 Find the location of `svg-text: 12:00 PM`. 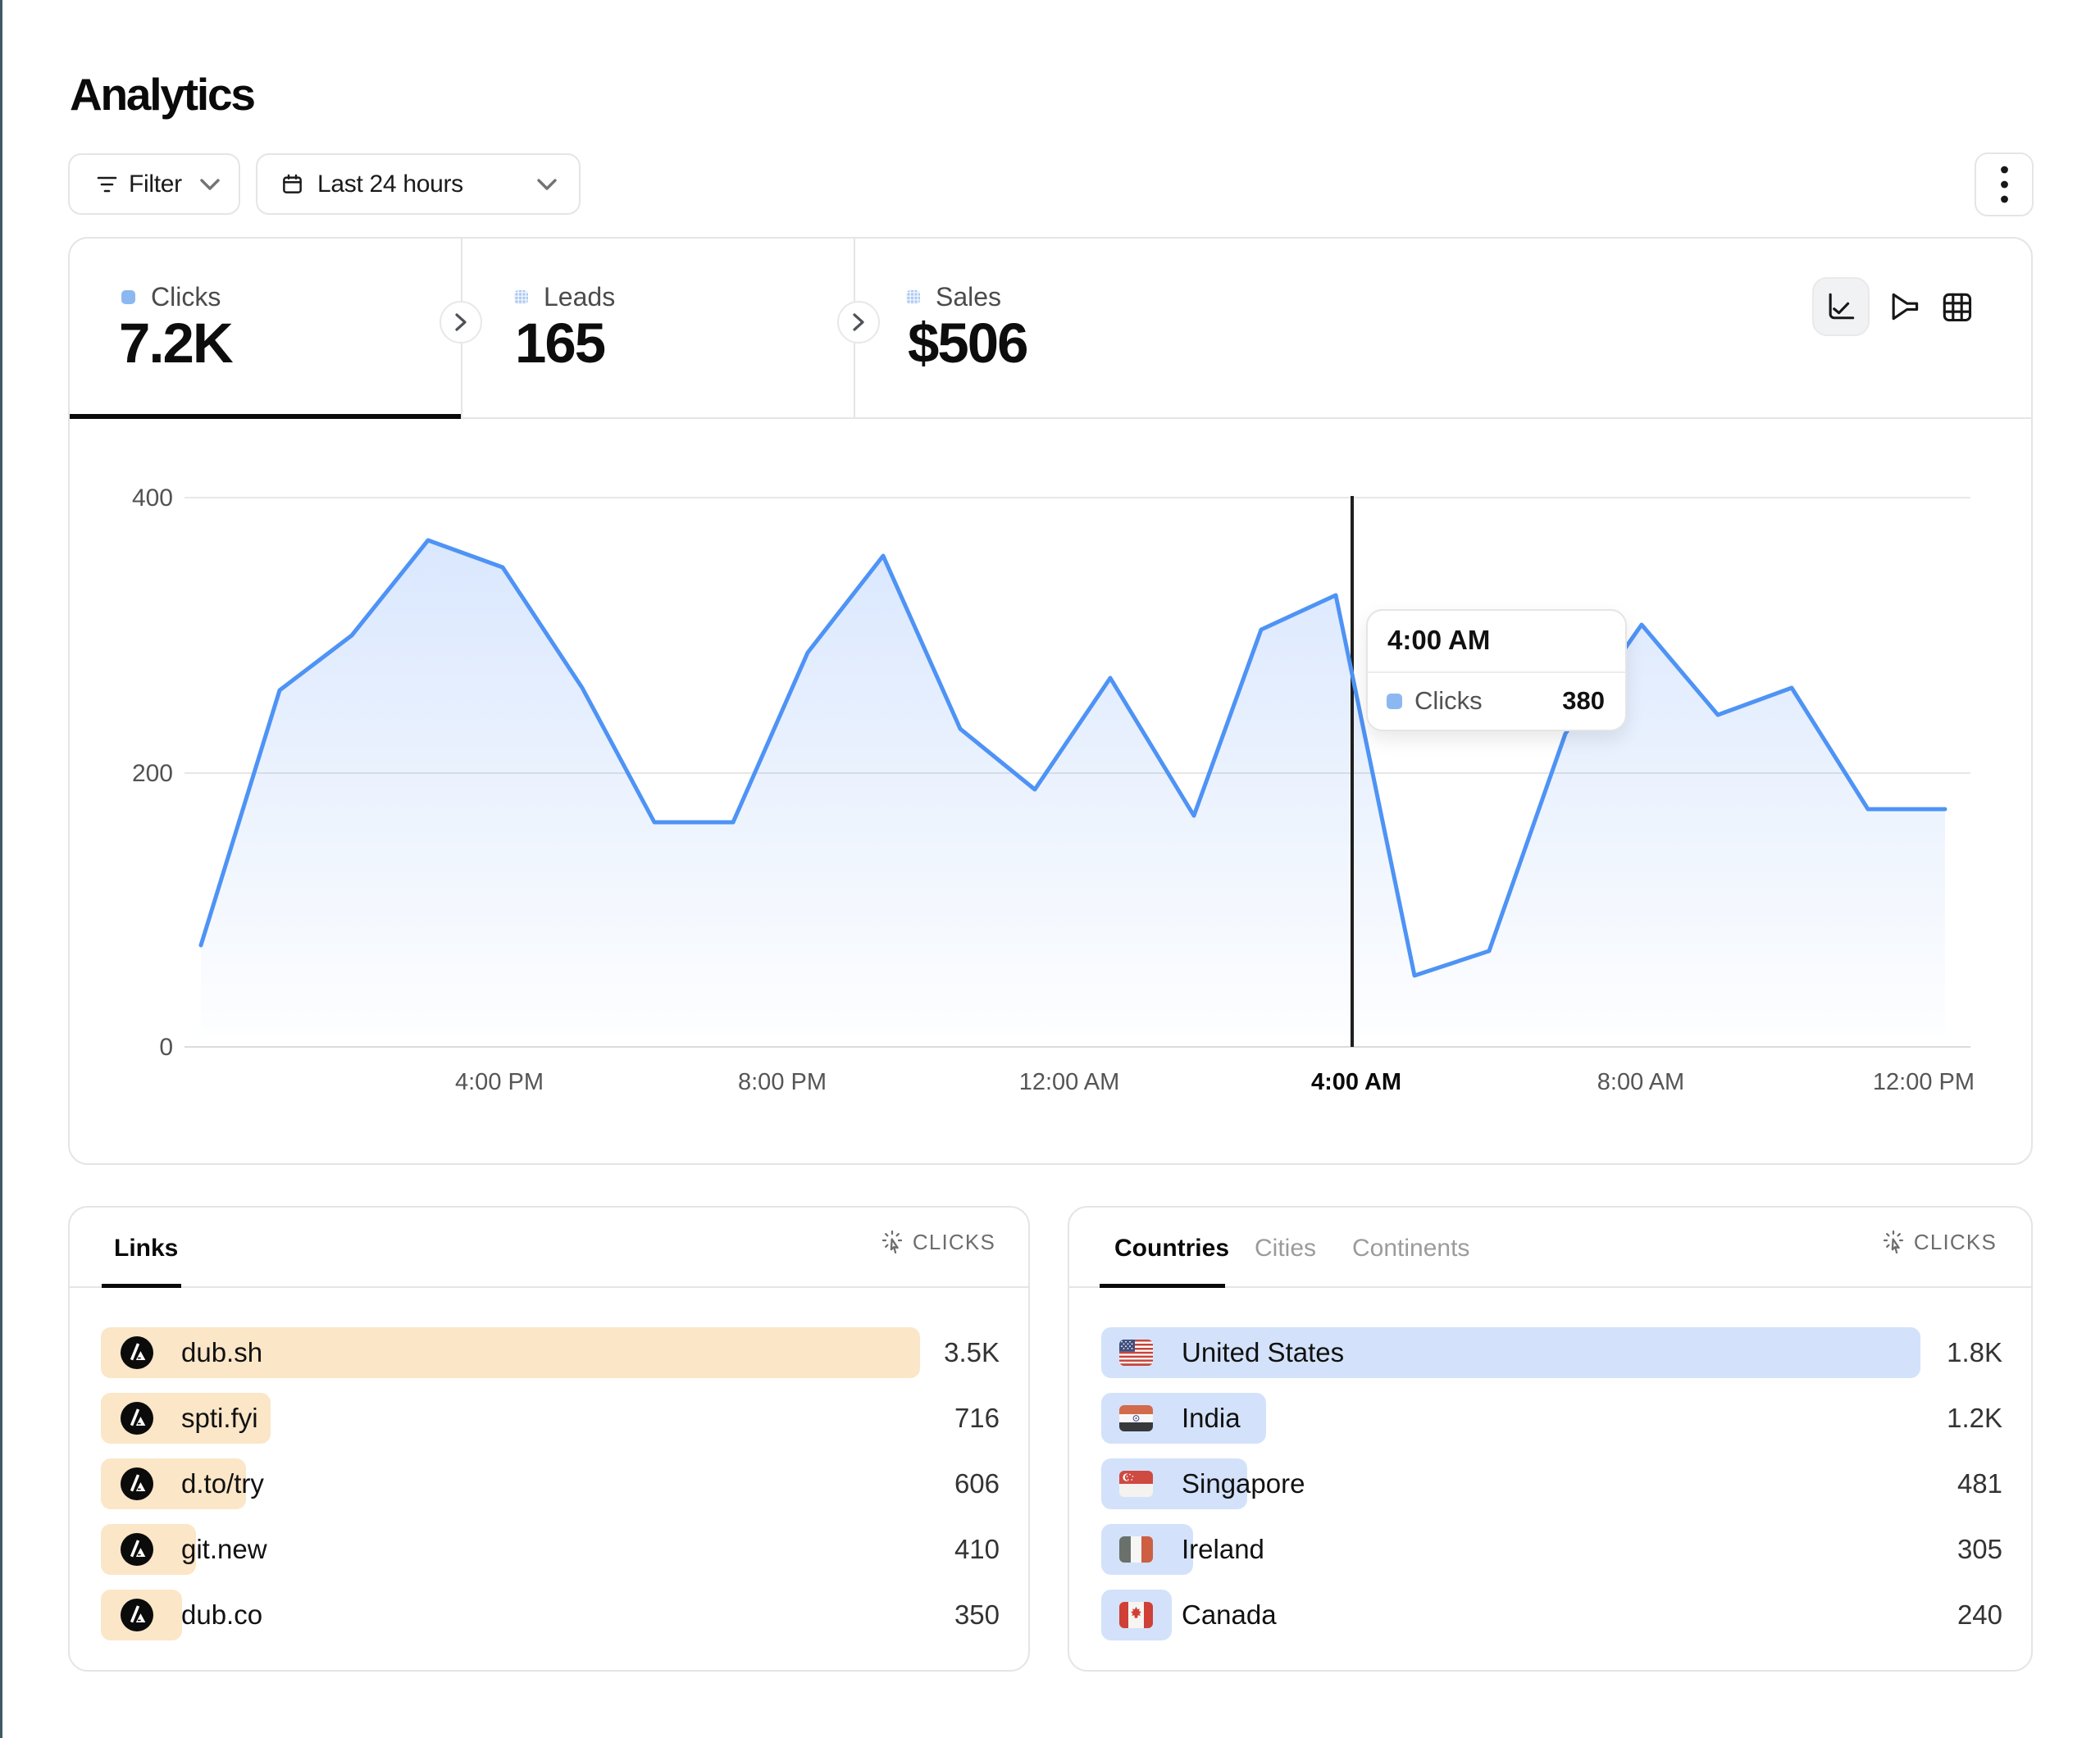

svg-text: 12:00 PM is located at coordinates (1924, 1082).